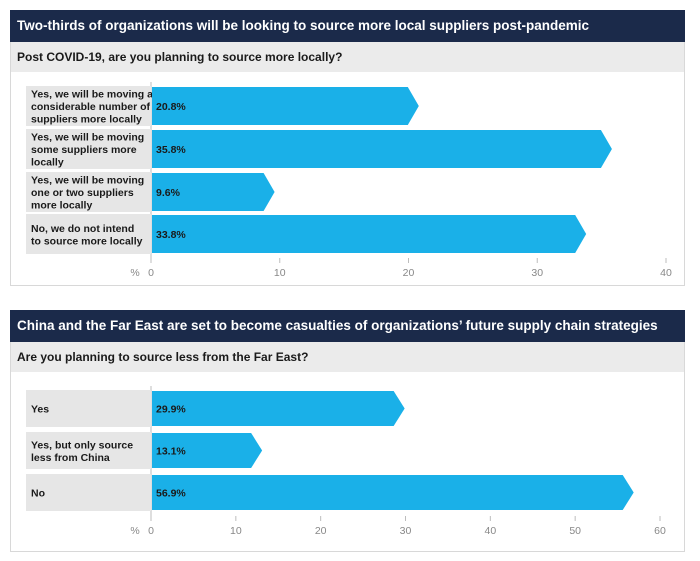 This screenshot has height=561, width=700. Describe the element at coordinates (171, 410) in the screenshot. I see `data-label: 29.9%` at that location.